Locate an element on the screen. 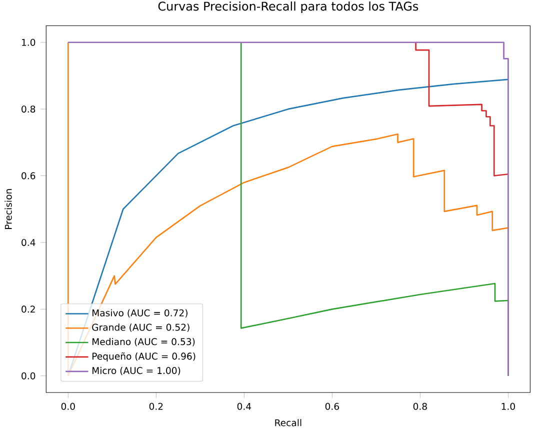 This screenshot has width=537, height=432. legend-label: Micro (AUC = 1.00) is located at coordinates (136, 371).